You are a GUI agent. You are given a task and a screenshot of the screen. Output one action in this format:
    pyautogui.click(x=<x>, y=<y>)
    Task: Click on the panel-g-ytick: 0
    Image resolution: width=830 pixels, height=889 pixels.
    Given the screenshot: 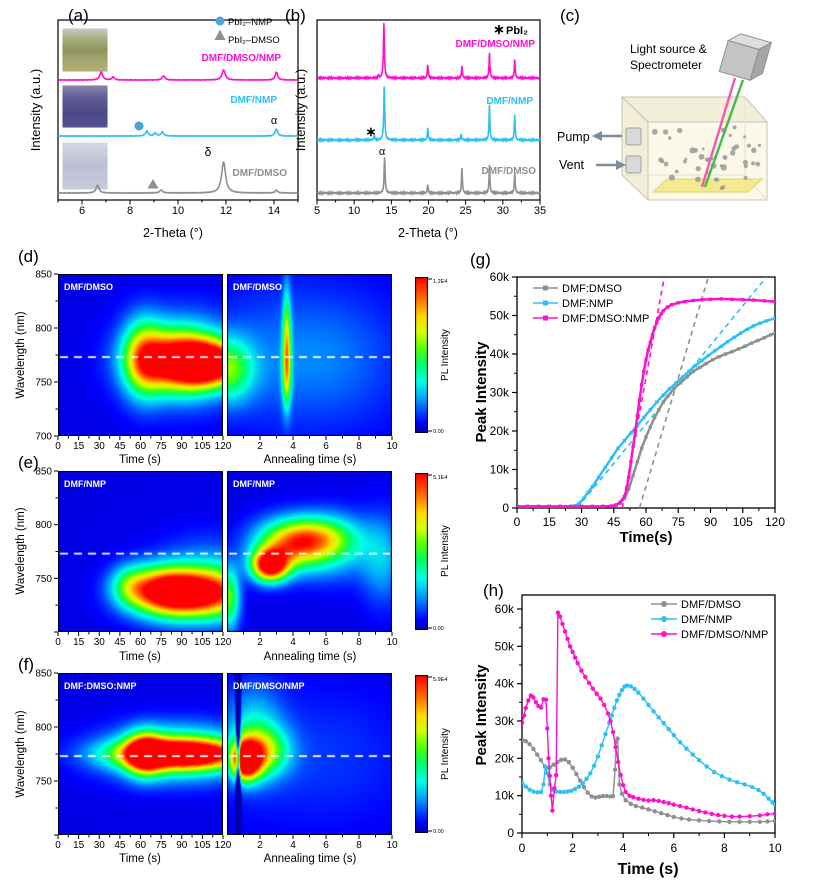 What is the action you would take?
    pyautogui.click(x=505, y=508)
    